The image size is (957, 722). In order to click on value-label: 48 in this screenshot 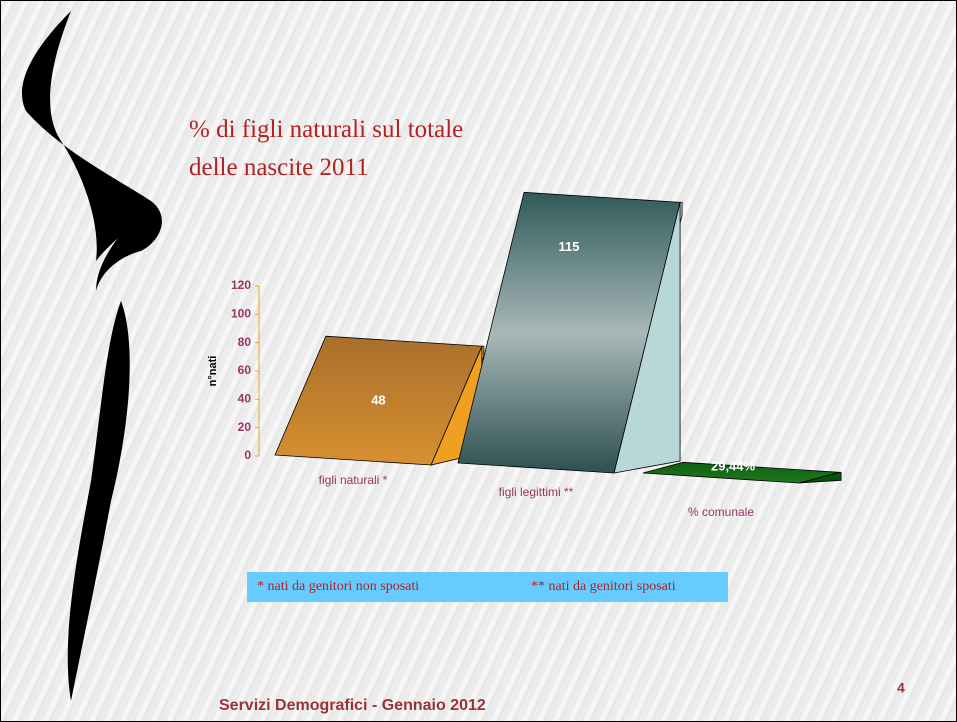, I will do `click(378, 400)`.